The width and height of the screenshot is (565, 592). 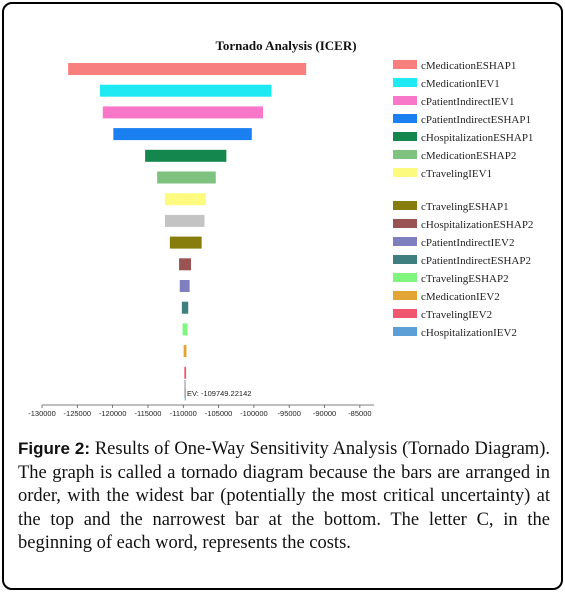 What do you see at coordinates (405, 136) in the screenshot?
I see `legend-swatch-cHospitalizationESHAP1` at bounding box center [405, 136].